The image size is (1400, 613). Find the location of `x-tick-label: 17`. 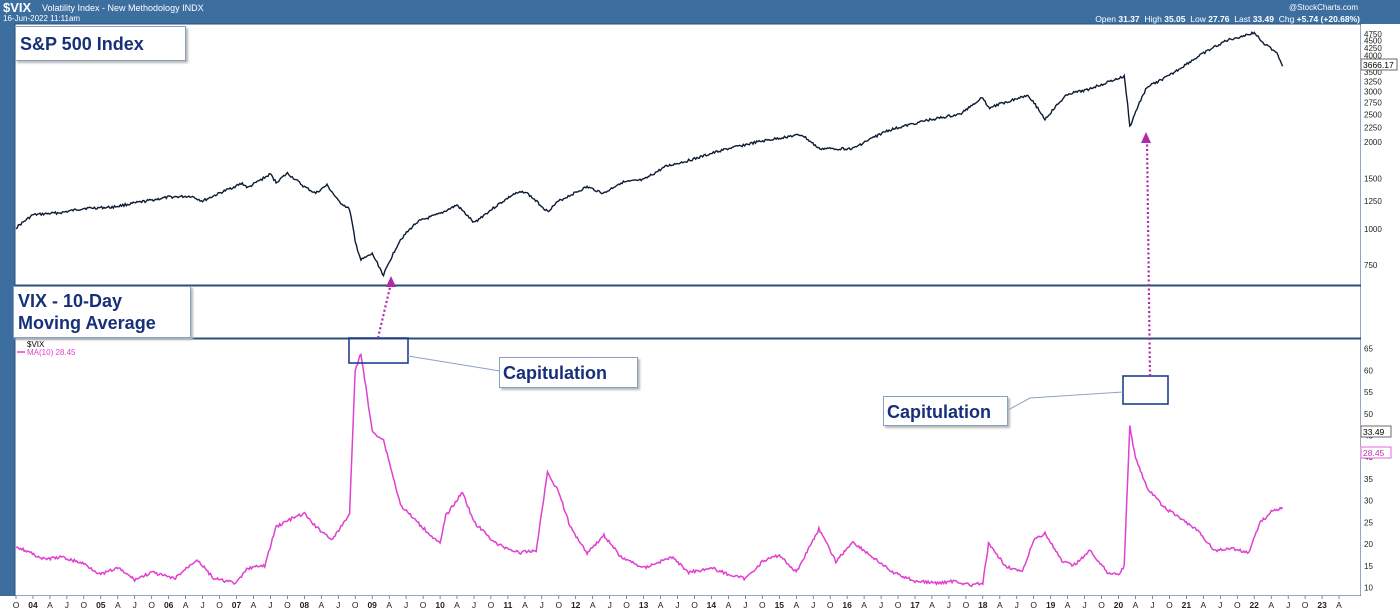

x-tick-label: 17 is located at coordinates (915, 605).